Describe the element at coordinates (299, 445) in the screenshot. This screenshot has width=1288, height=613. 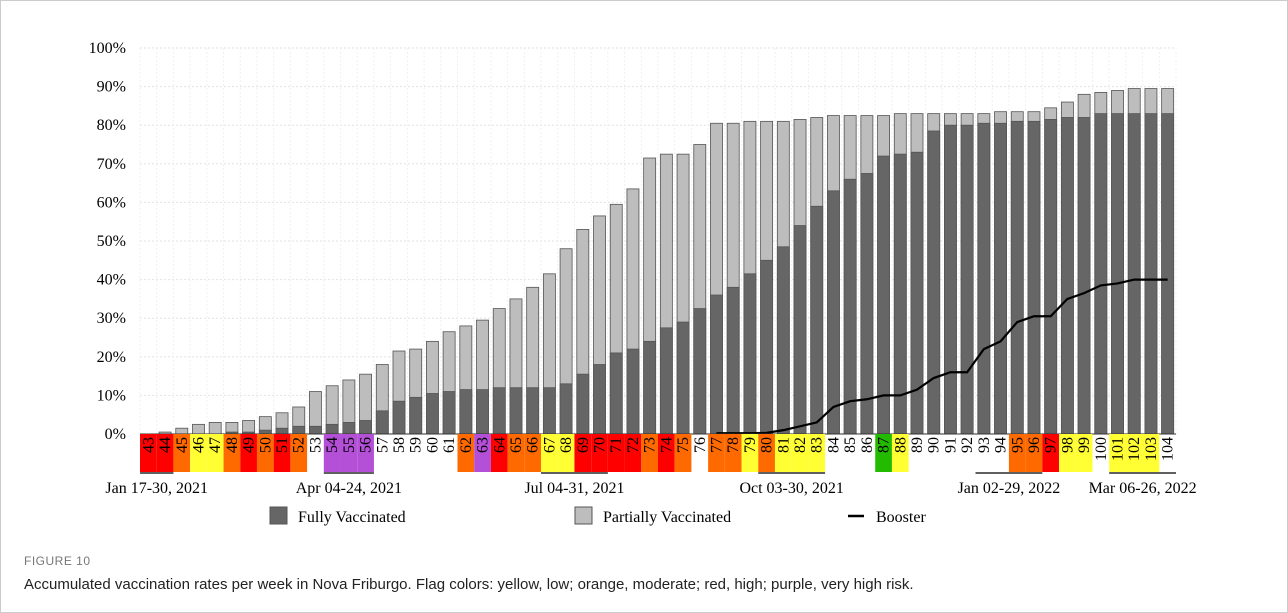
I see `x-tick-label: 52` at that location.